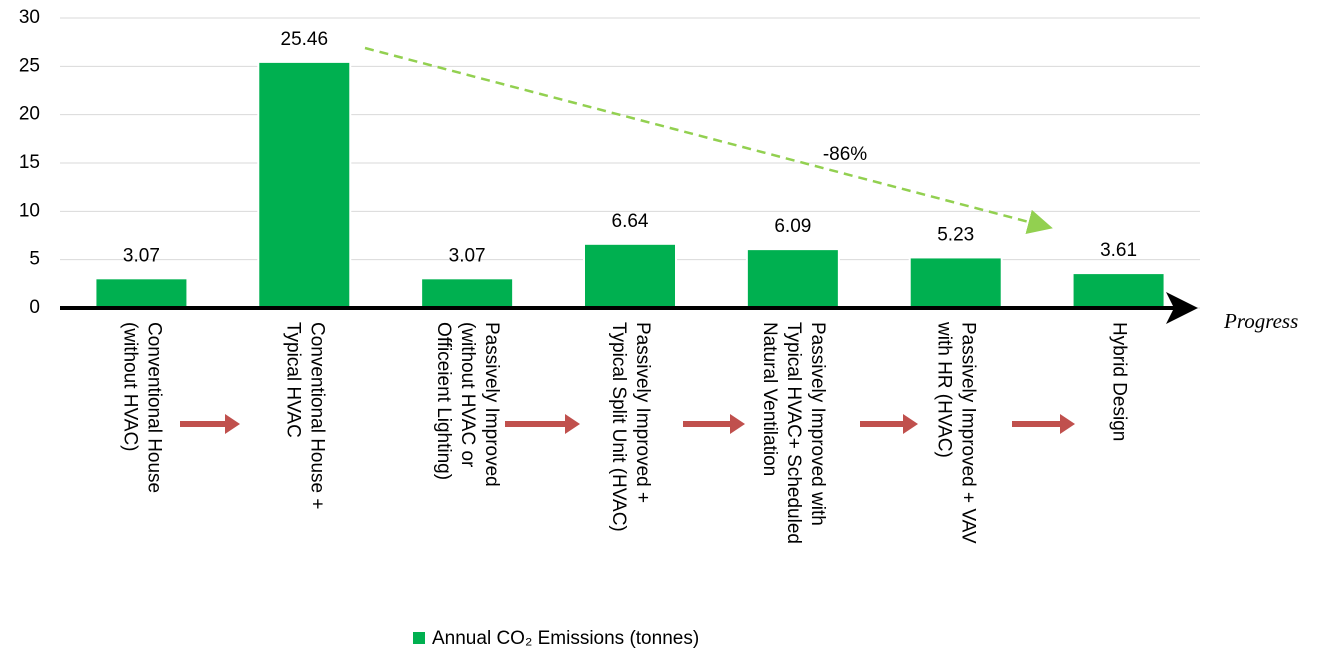  Describe the element at coordinates (34, 307) in the screenshot. I see `y-tick-label: 0` at that location.